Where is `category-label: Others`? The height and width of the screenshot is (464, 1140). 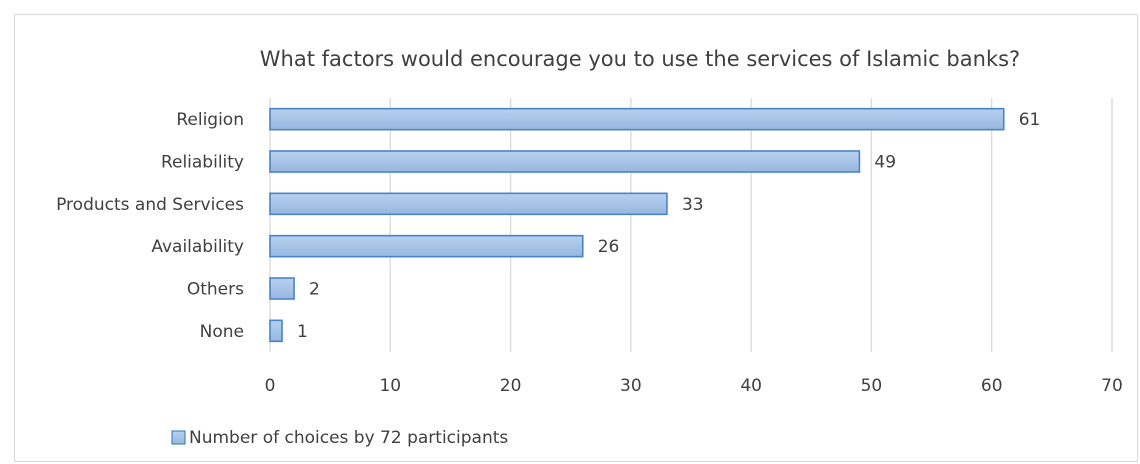
category-label: Others is located at coordinates (215, 290).